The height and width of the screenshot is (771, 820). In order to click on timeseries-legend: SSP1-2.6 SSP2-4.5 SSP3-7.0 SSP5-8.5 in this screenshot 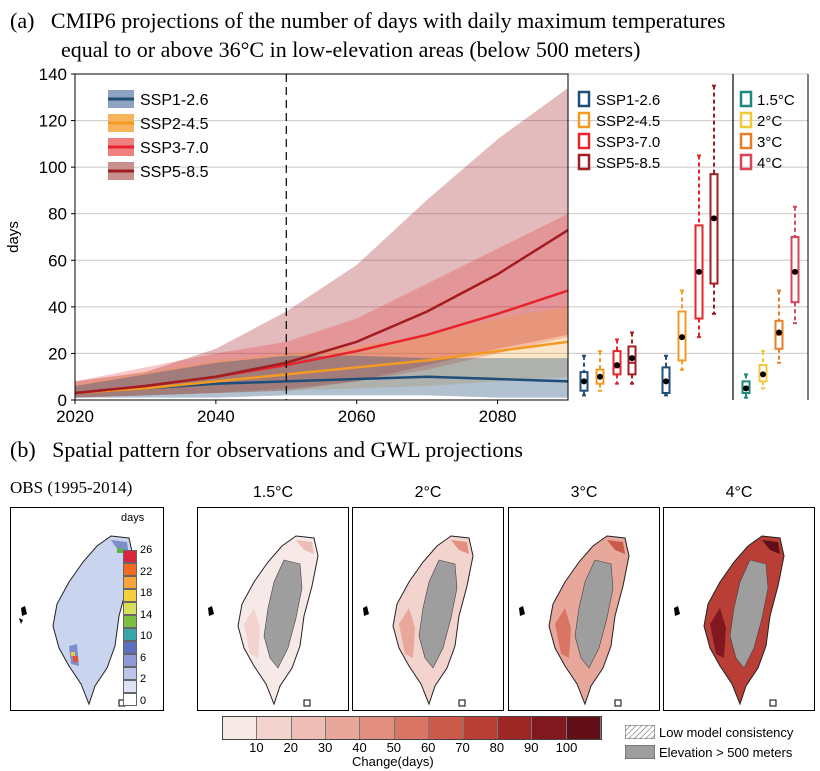, I will do `click(158, 135)`.